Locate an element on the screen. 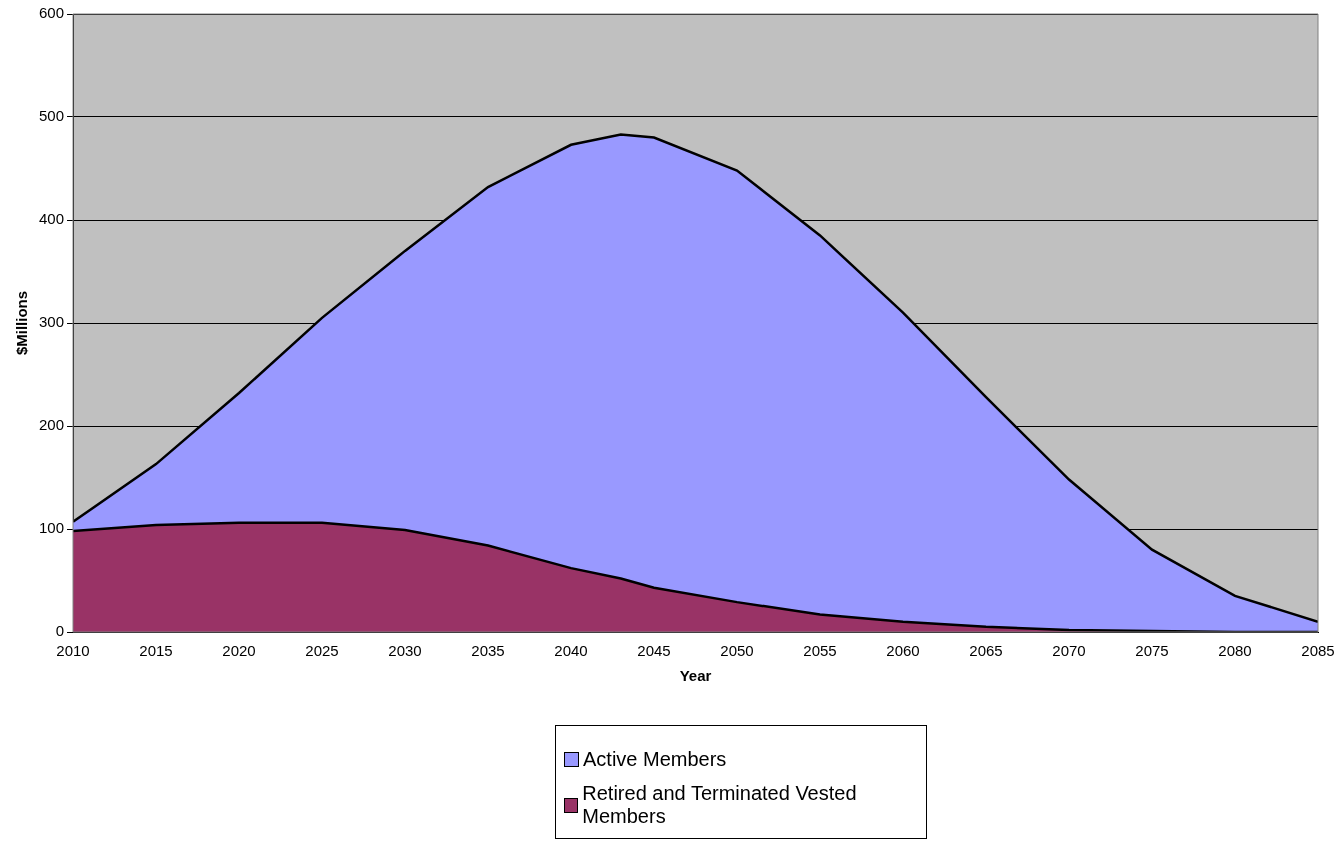 The height and width of the screenshot is (854, 1344). x-tick-label: 2075 is located at coordinates (1152, 651).